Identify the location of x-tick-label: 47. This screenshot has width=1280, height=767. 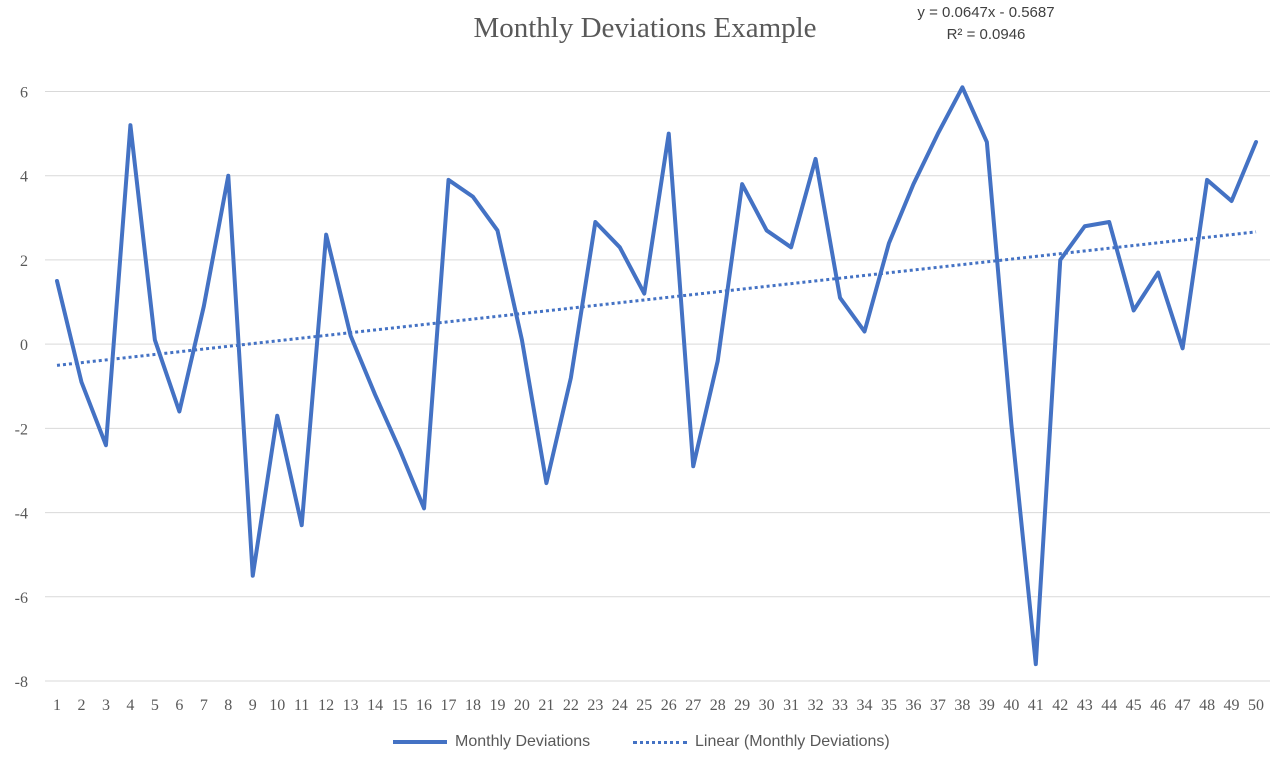
(1183, 705).